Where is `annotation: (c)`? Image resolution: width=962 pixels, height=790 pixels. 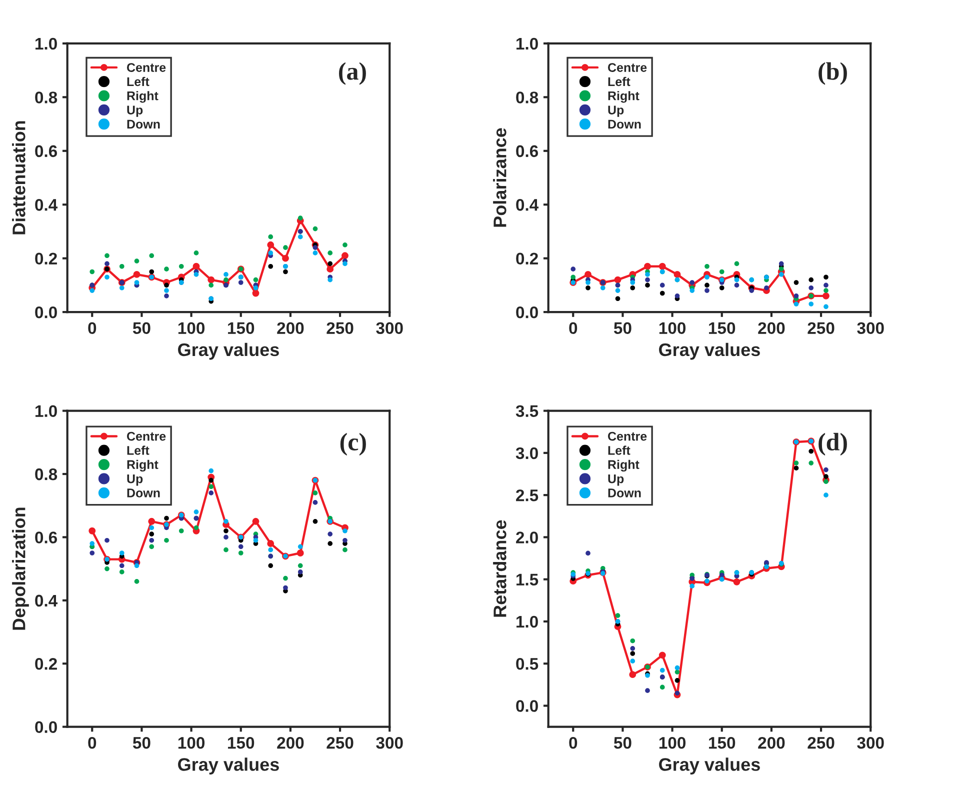 annotation: (c) is located at coordinates (353, 444).